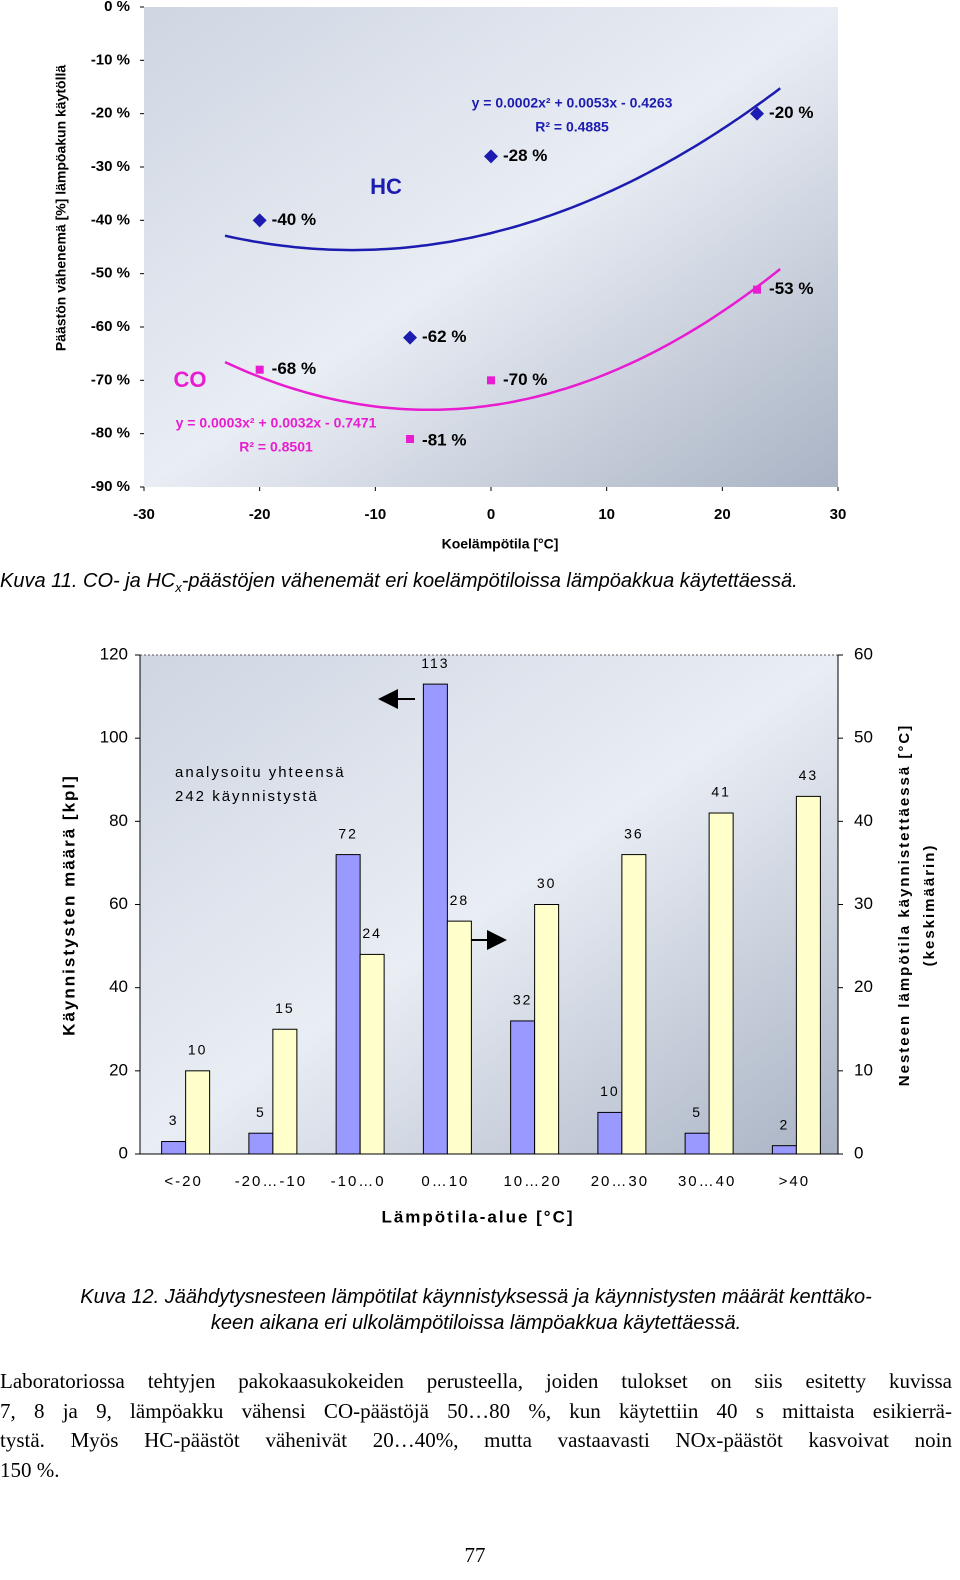 This screenshot has height=1580, width=960. What do you see at coordinates (110, 113) in the screenshot?
I see `y-tick-label: -20 %` at bounding box center [110, 113].